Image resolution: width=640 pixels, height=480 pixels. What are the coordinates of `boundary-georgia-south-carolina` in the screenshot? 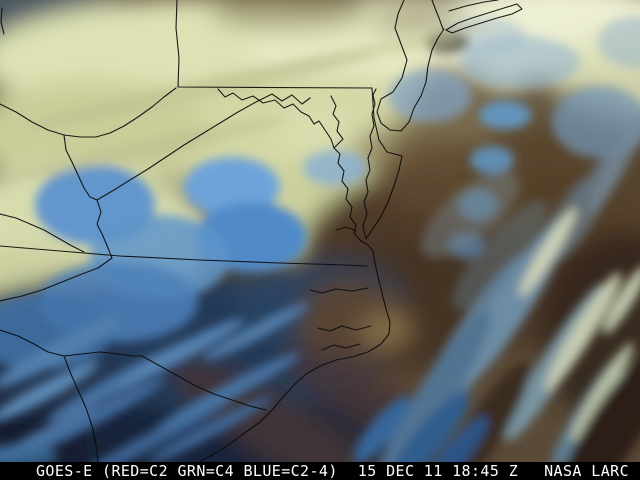 It's located at (81, 408).